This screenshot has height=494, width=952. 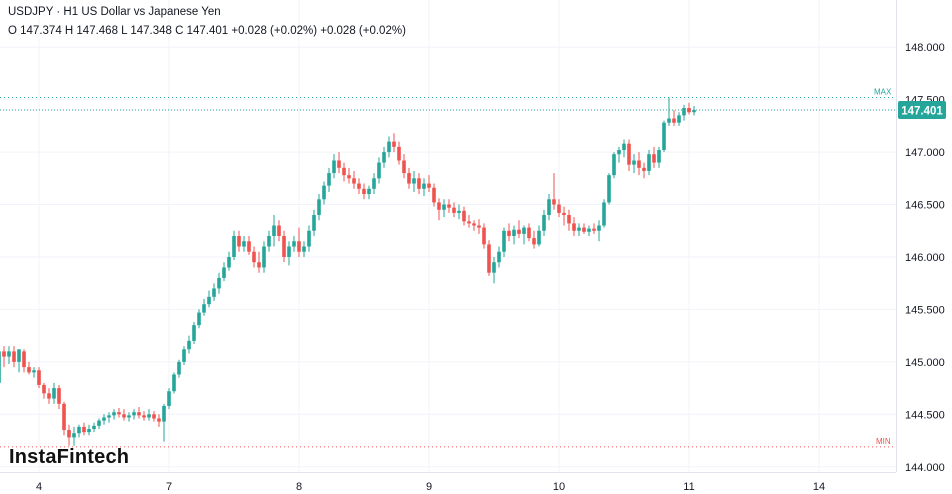 I want to click on timeframe-label: H1, so click(x=71, y=12).